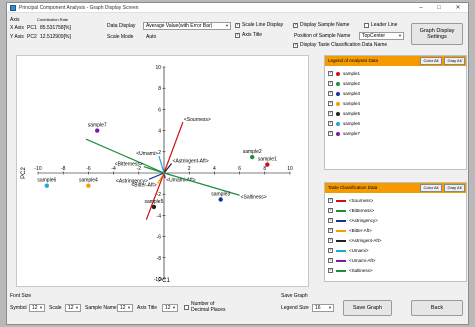 The width and height of the screenshot is (475, 327). Describe the element at coordinates (395, 74) in the screenshot. I see `analyses-legend-row: sample1` at that location.